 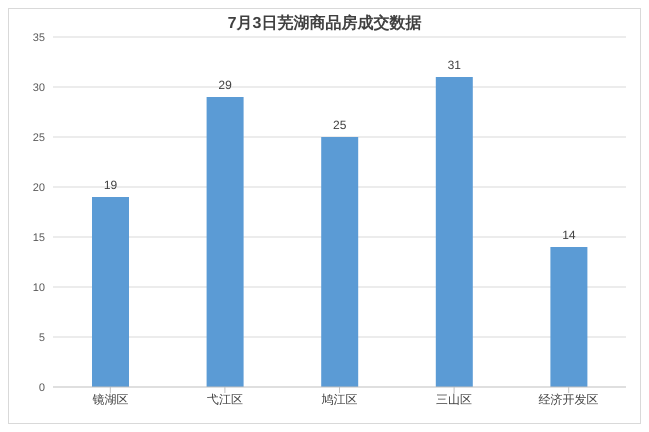 I want to click on y-tick-label: 15, so click(x=38, y=238).